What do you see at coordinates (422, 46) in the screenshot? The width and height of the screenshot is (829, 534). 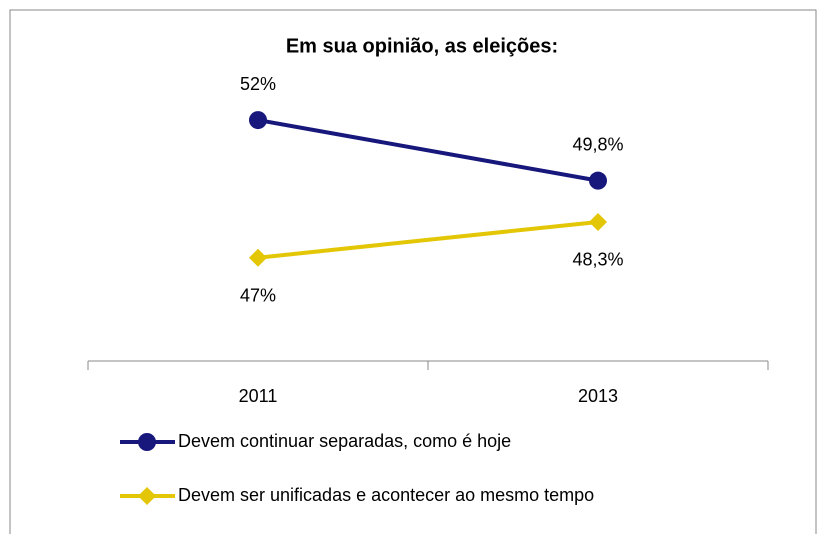 I see `chart-title: Em sua opinião, as eleições:` at bounding box center [422, 46].